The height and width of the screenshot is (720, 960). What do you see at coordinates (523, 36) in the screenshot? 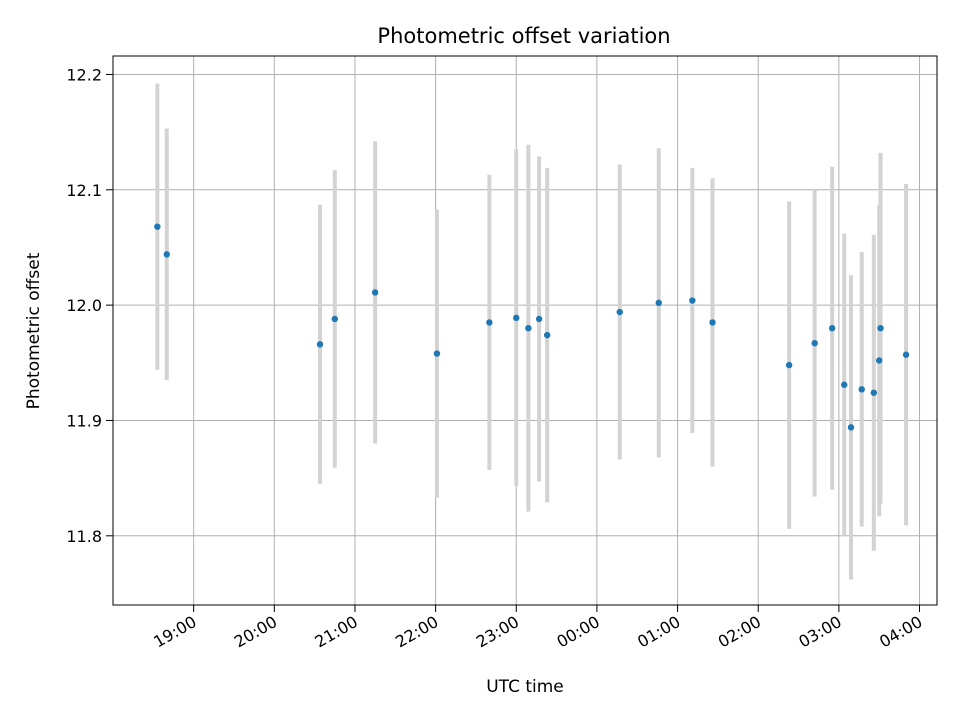
I see `chart-title: Photometric offset variation` at bounding box center [523, 36].